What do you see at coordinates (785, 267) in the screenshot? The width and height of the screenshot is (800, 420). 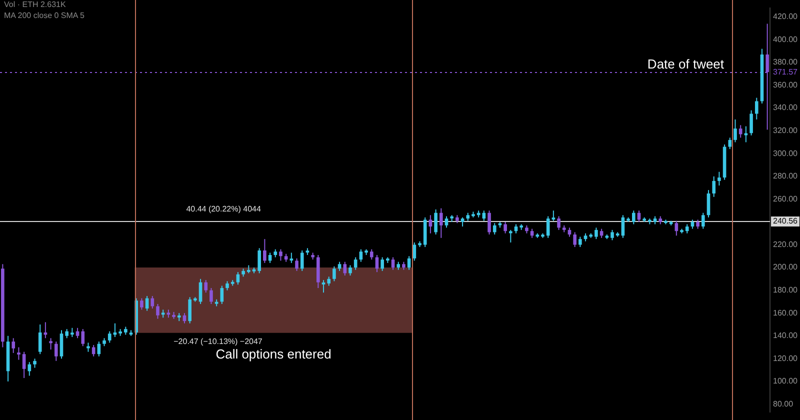 I see `y-tick-label: 200.00` at bounding box center [785, 267].